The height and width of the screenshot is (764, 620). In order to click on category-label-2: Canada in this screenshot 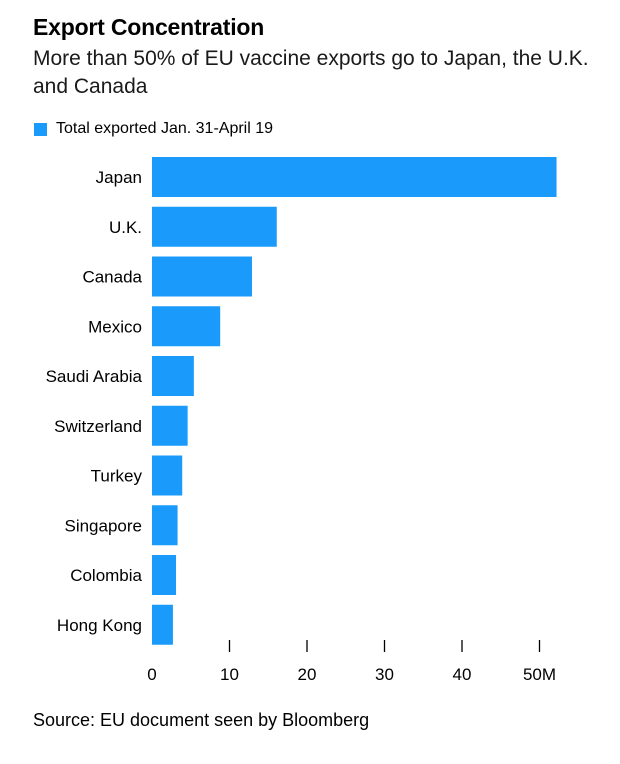, I will do `click(112, 277)`.